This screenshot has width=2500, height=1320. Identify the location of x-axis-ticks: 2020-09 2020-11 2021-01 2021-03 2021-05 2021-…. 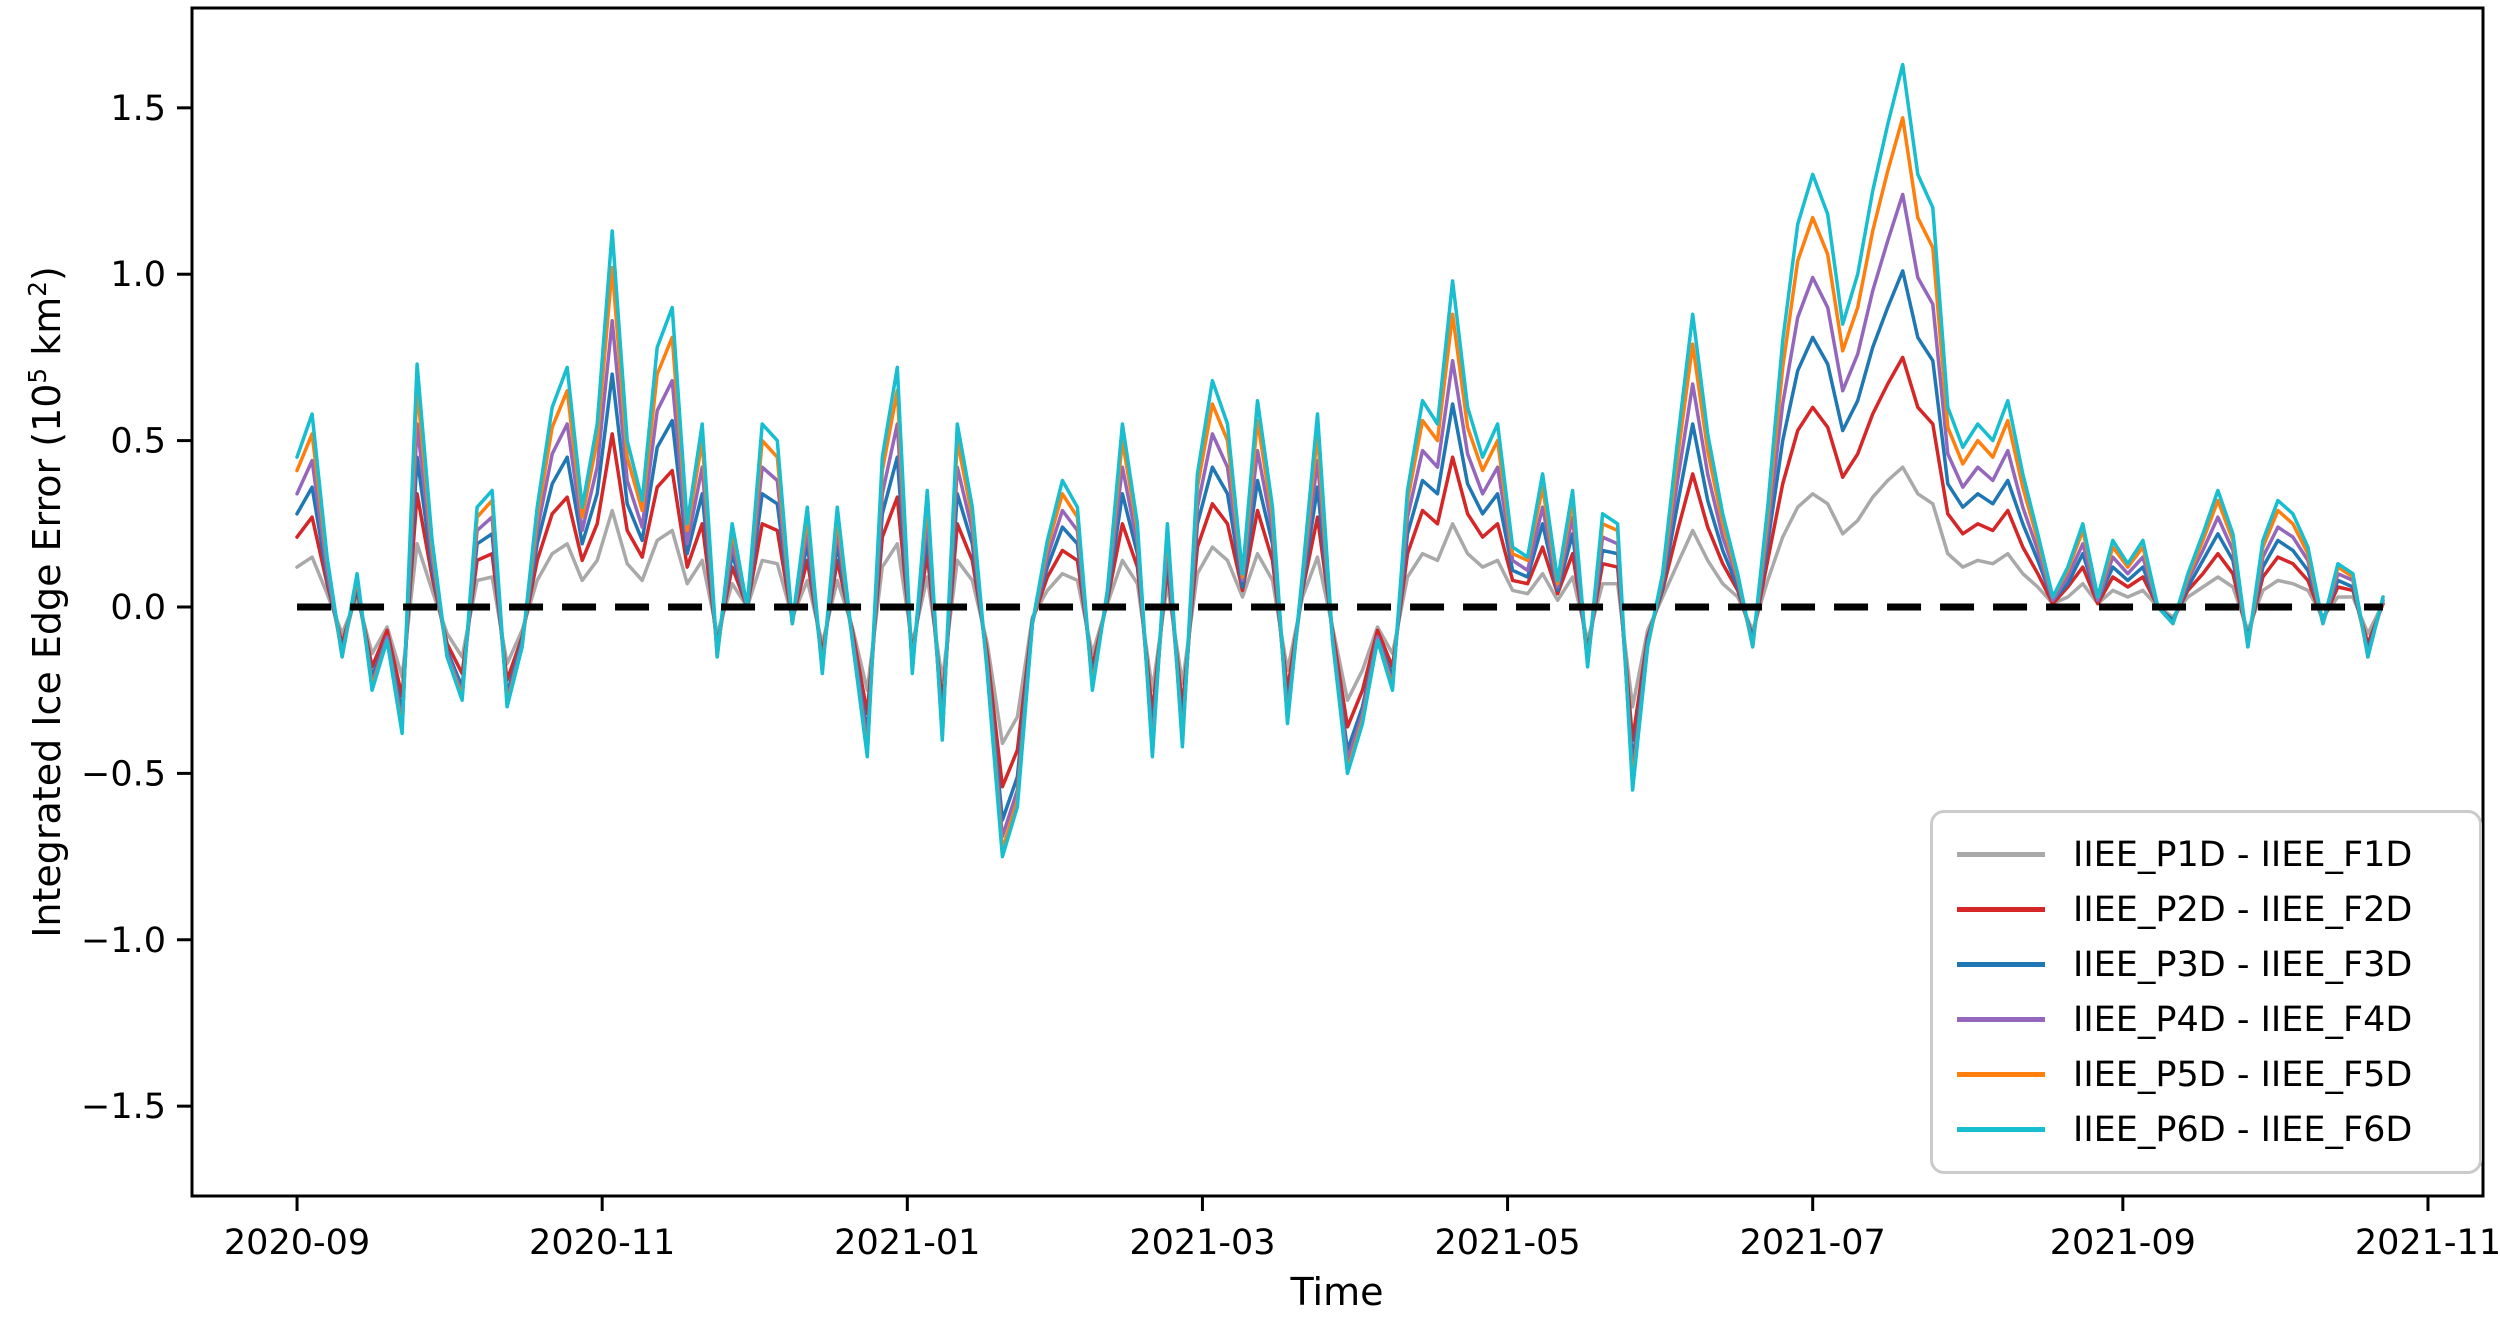
(1362, 1229).